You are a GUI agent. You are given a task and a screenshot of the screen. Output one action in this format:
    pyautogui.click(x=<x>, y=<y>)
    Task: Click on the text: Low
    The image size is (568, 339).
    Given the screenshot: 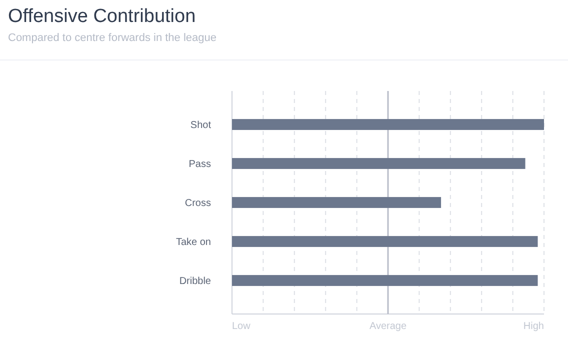 What is the action you would take?
    pyautogui.click(x=242, y=326)
    